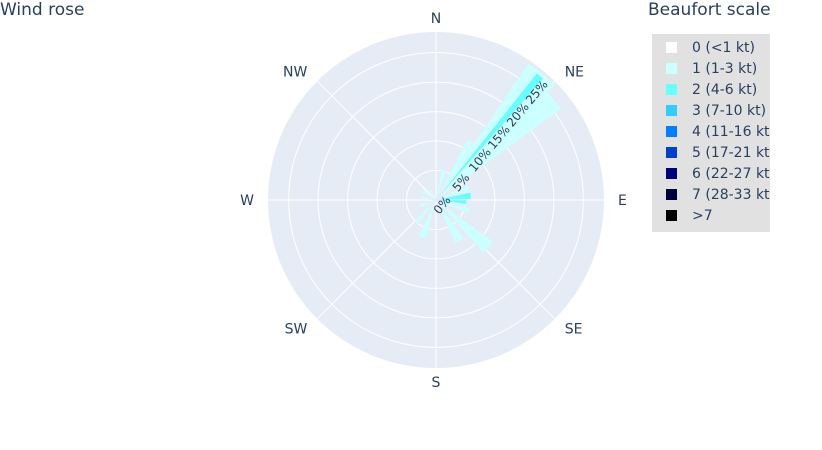  I want to click on legend-item: 1 (1-3 kt), so click(711, 68).